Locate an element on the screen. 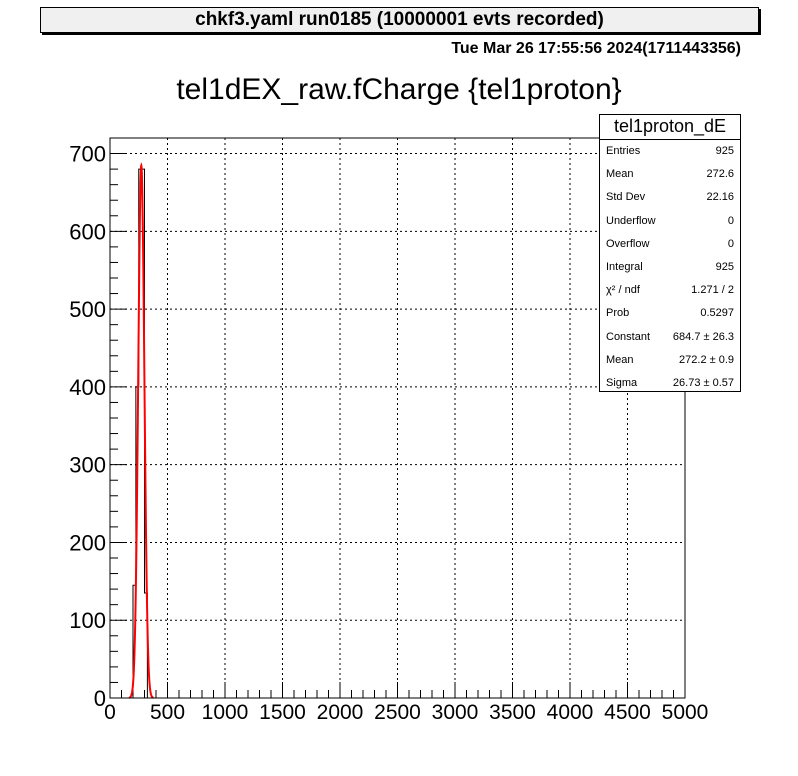 This screenshot has width=798, height=776. stats-row: Constant 684.7 ± 26.3 is located at coordinates (670, 337).